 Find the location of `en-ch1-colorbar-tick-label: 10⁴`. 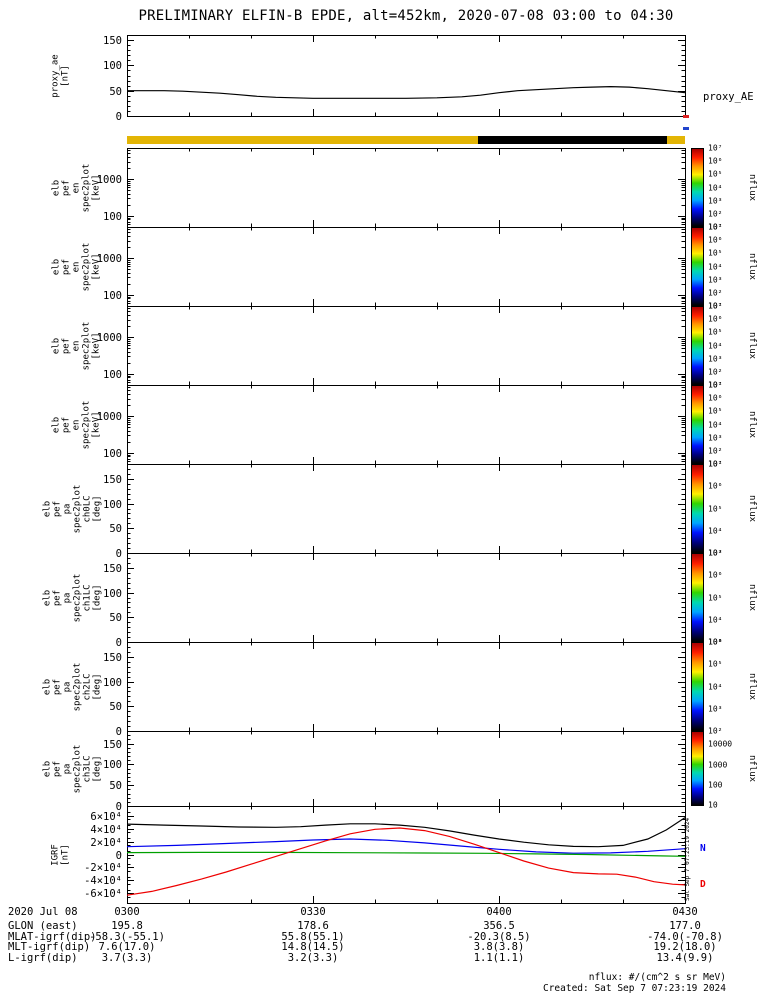

en-ch1-colorbar-tick-label: 10⁴ is located at coordinates (715, 266).